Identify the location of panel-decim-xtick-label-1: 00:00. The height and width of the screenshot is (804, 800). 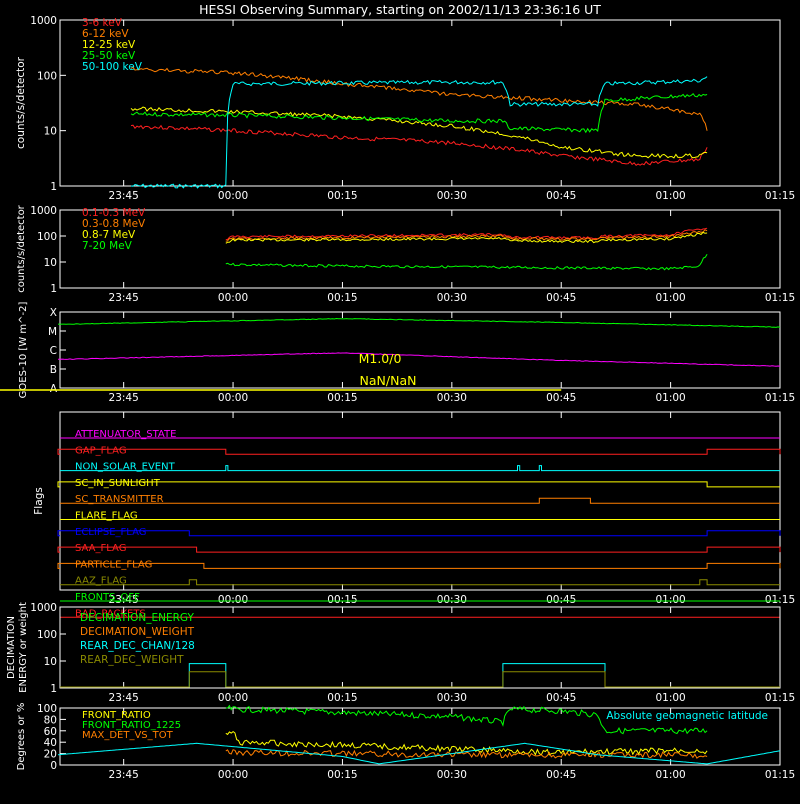
(233, 698).